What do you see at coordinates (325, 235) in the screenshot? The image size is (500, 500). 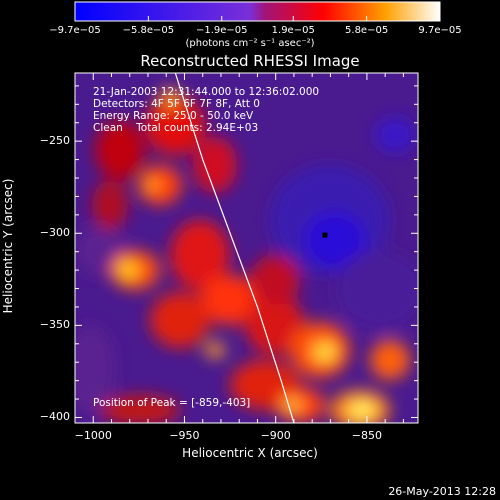 I see `minimum-marker` at bounding box center [325, 235].